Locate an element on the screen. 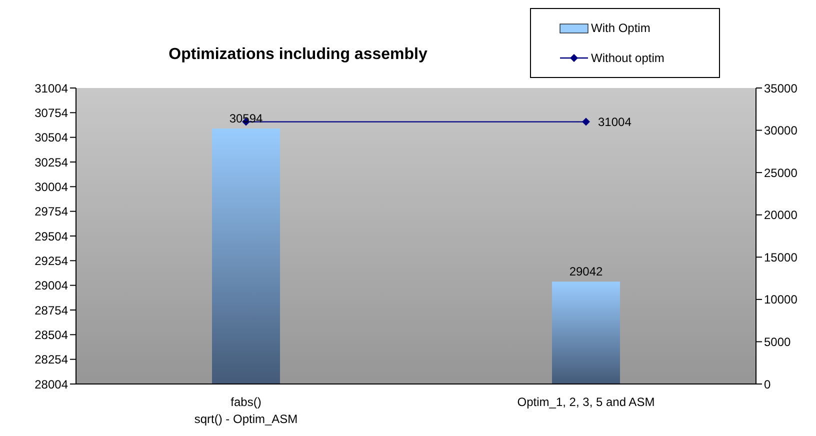 This screenshot has width=816, height=436. data-label: 31004 is located at coordinates (615, 121).